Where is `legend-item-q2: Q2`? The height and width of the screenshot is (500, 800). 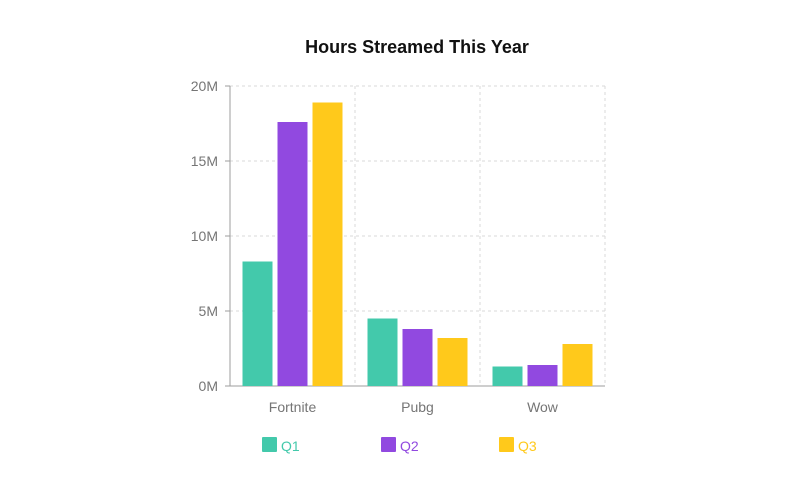
legend-item-q2: Q2 is located at coordinates (400, 445).